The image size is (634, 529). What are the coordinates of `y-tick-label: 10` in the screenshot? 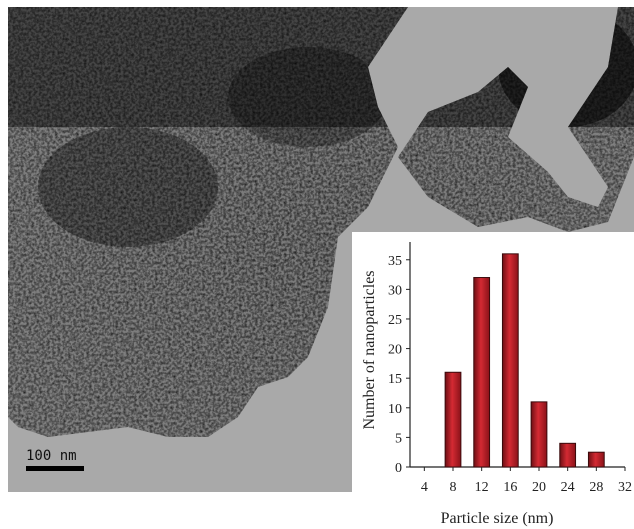 It's located at (395, 409).